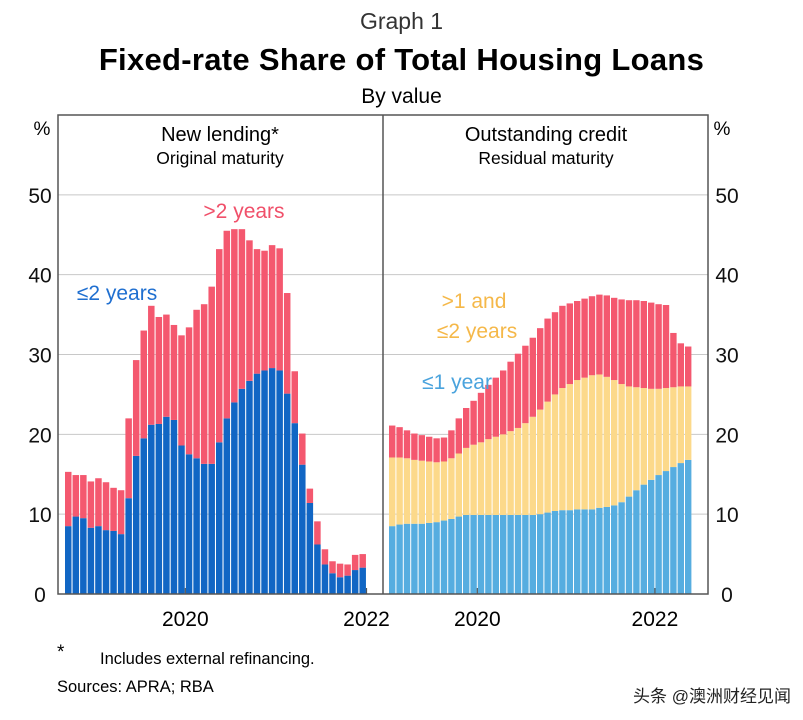  I want to click on footnote-note: Includes external refinancing., so click(207, 659).